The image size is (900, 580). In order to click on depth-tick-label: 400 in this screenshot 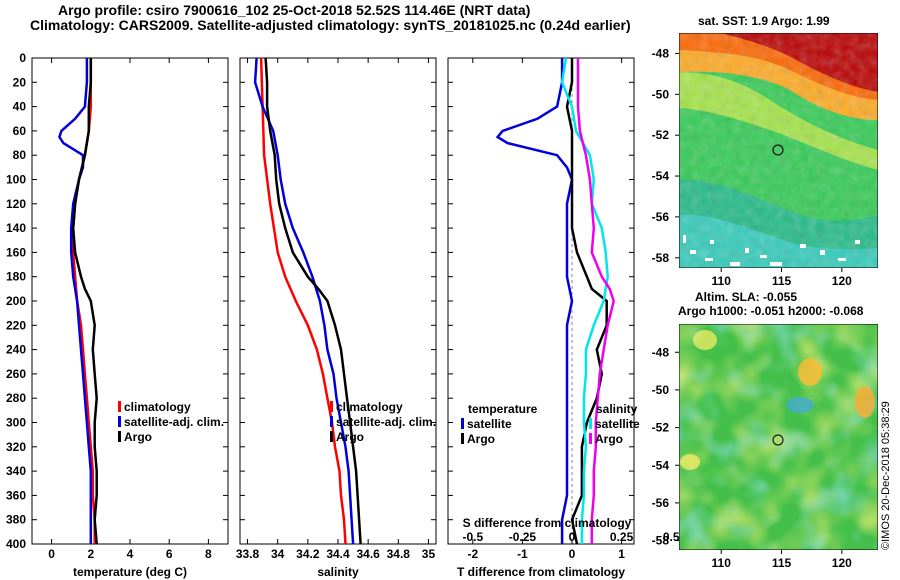, I will do `click(16, 544)`.